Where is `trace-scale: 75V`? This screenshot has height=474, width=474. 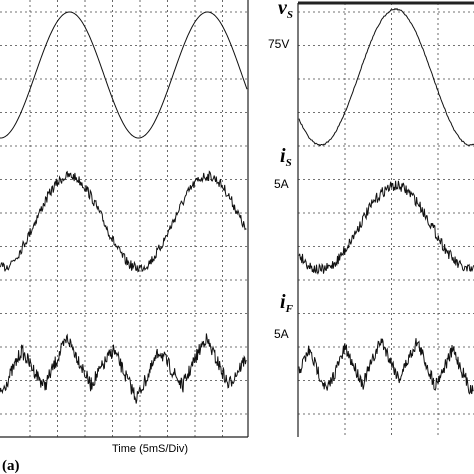 trace-scale: 75V is located at coordinates (278, 44).